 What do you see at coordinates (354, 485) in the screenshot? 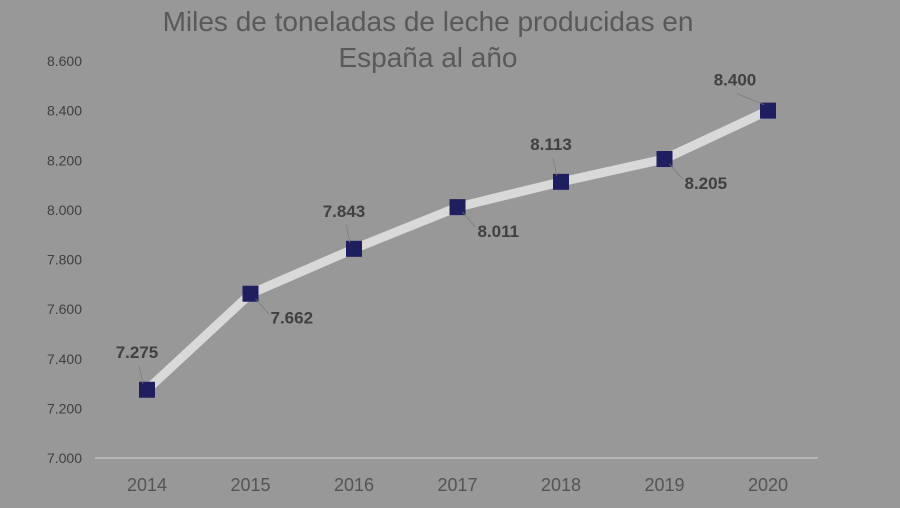
I see `x-tick-label: 2016` at bounding box center [354, 485].